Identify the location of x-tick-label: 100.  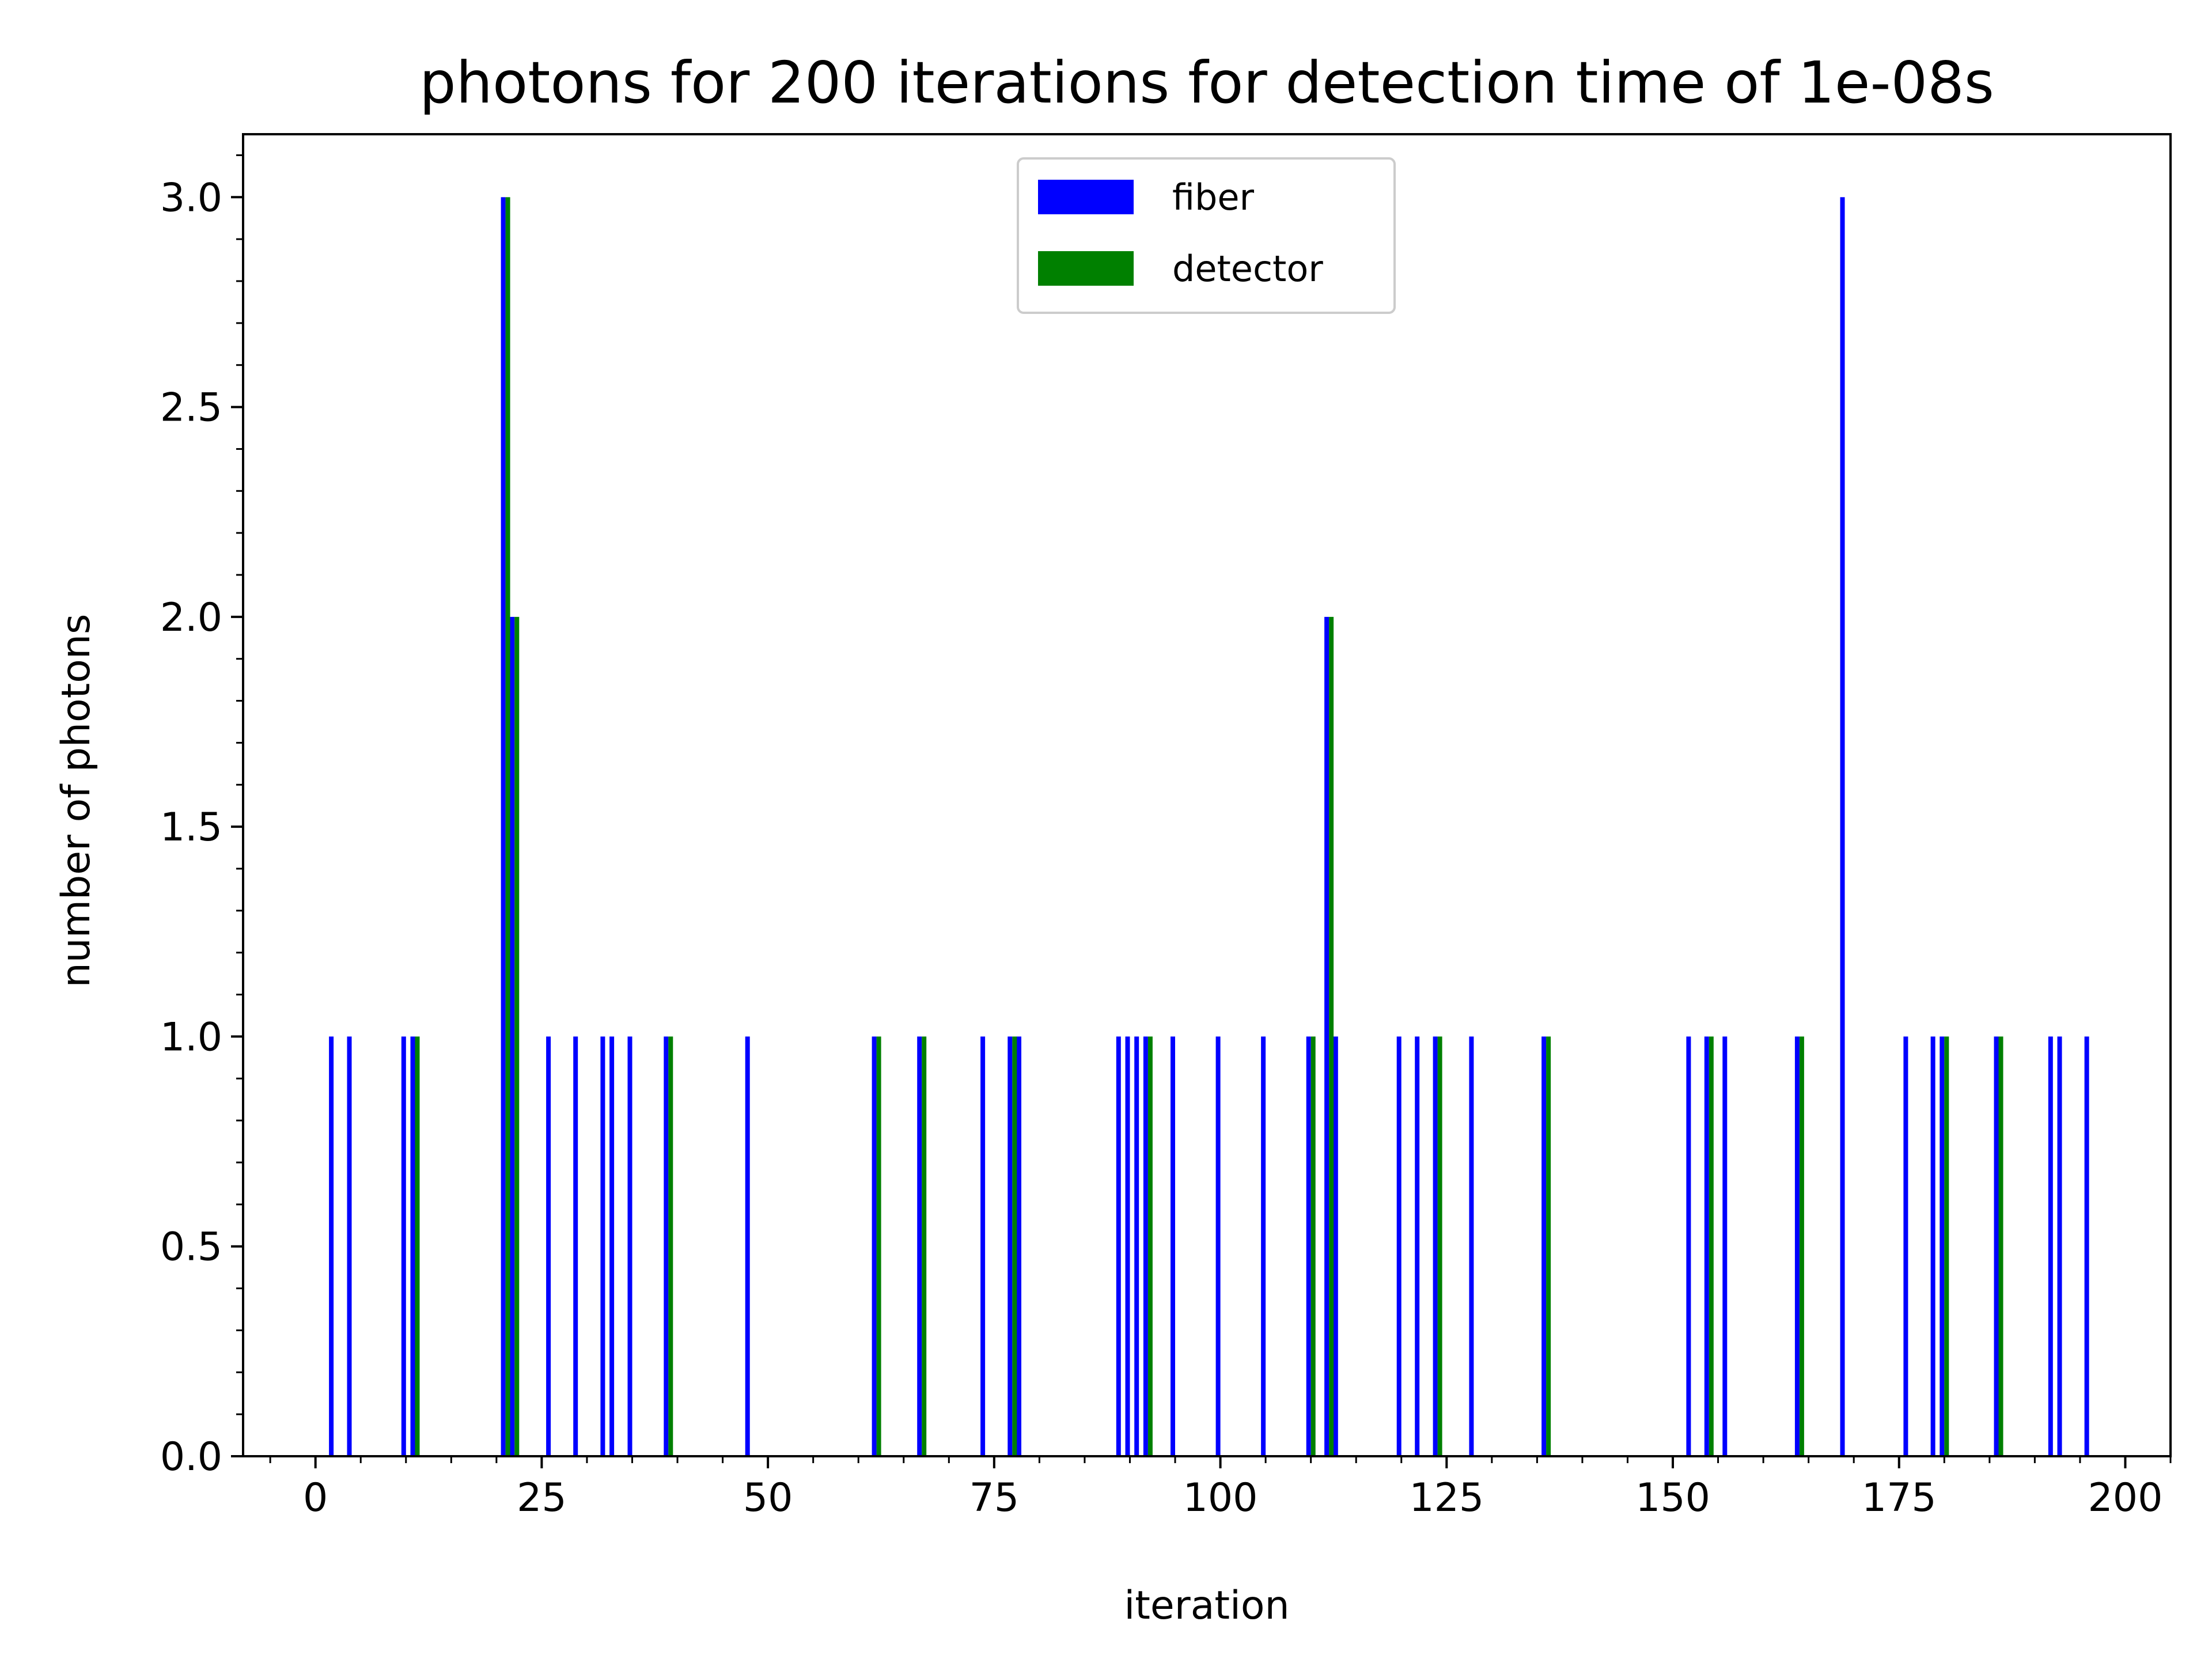
(1220, 1498).